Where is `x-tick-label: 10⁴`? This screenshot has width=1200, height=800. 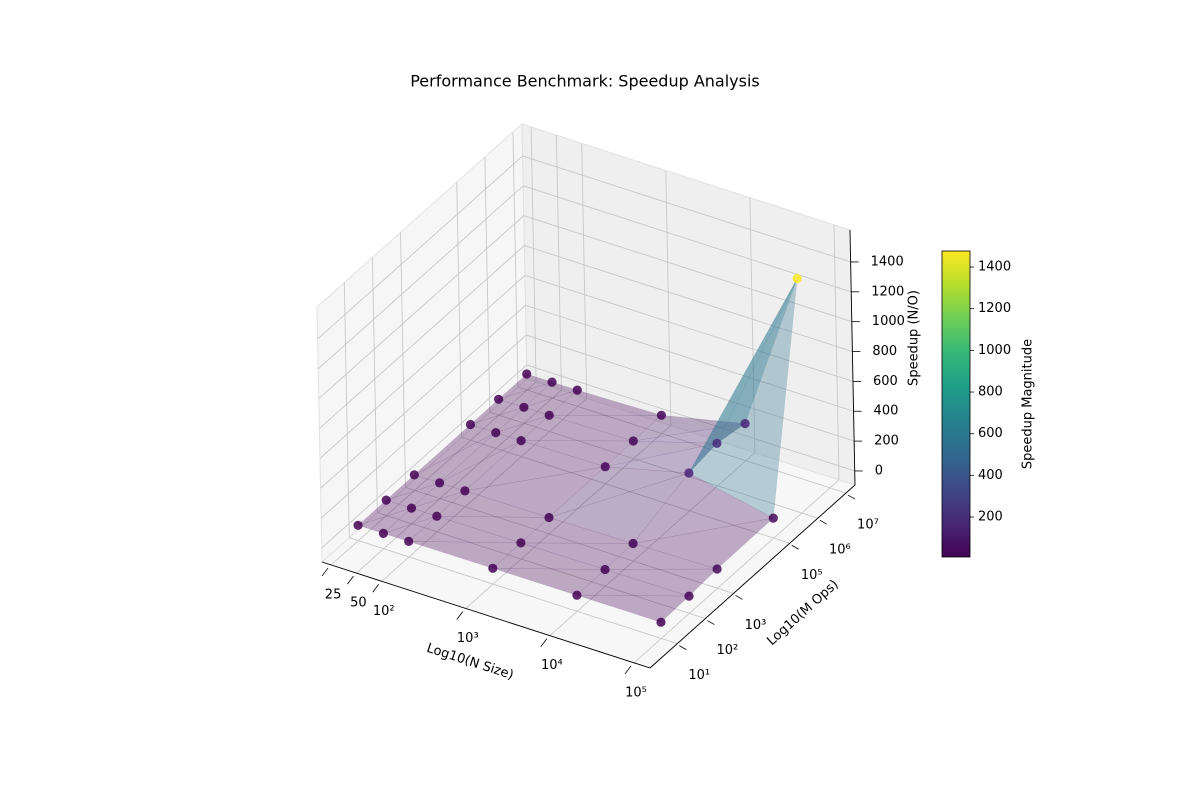
x-tick-label: 10⁴ is located at coordinates (552, 665).